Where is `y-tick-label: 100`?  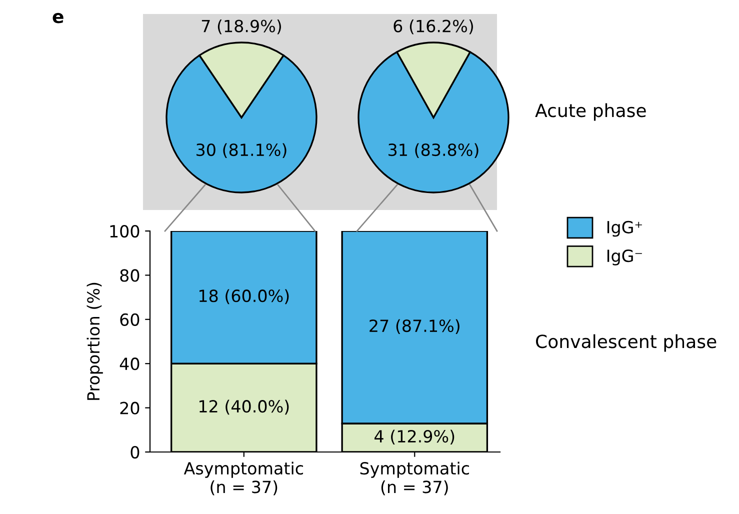 y-tick-label: 100 is located at coordinates (125, 231).